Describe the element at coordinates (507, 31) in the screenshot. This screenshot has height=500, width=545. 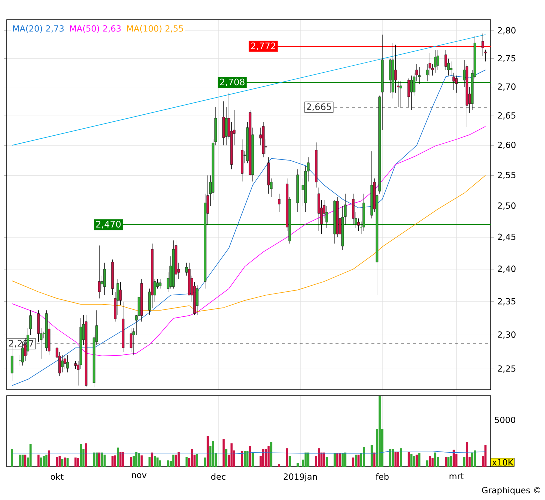
I see `y-tick-label: 2,80` at that location.